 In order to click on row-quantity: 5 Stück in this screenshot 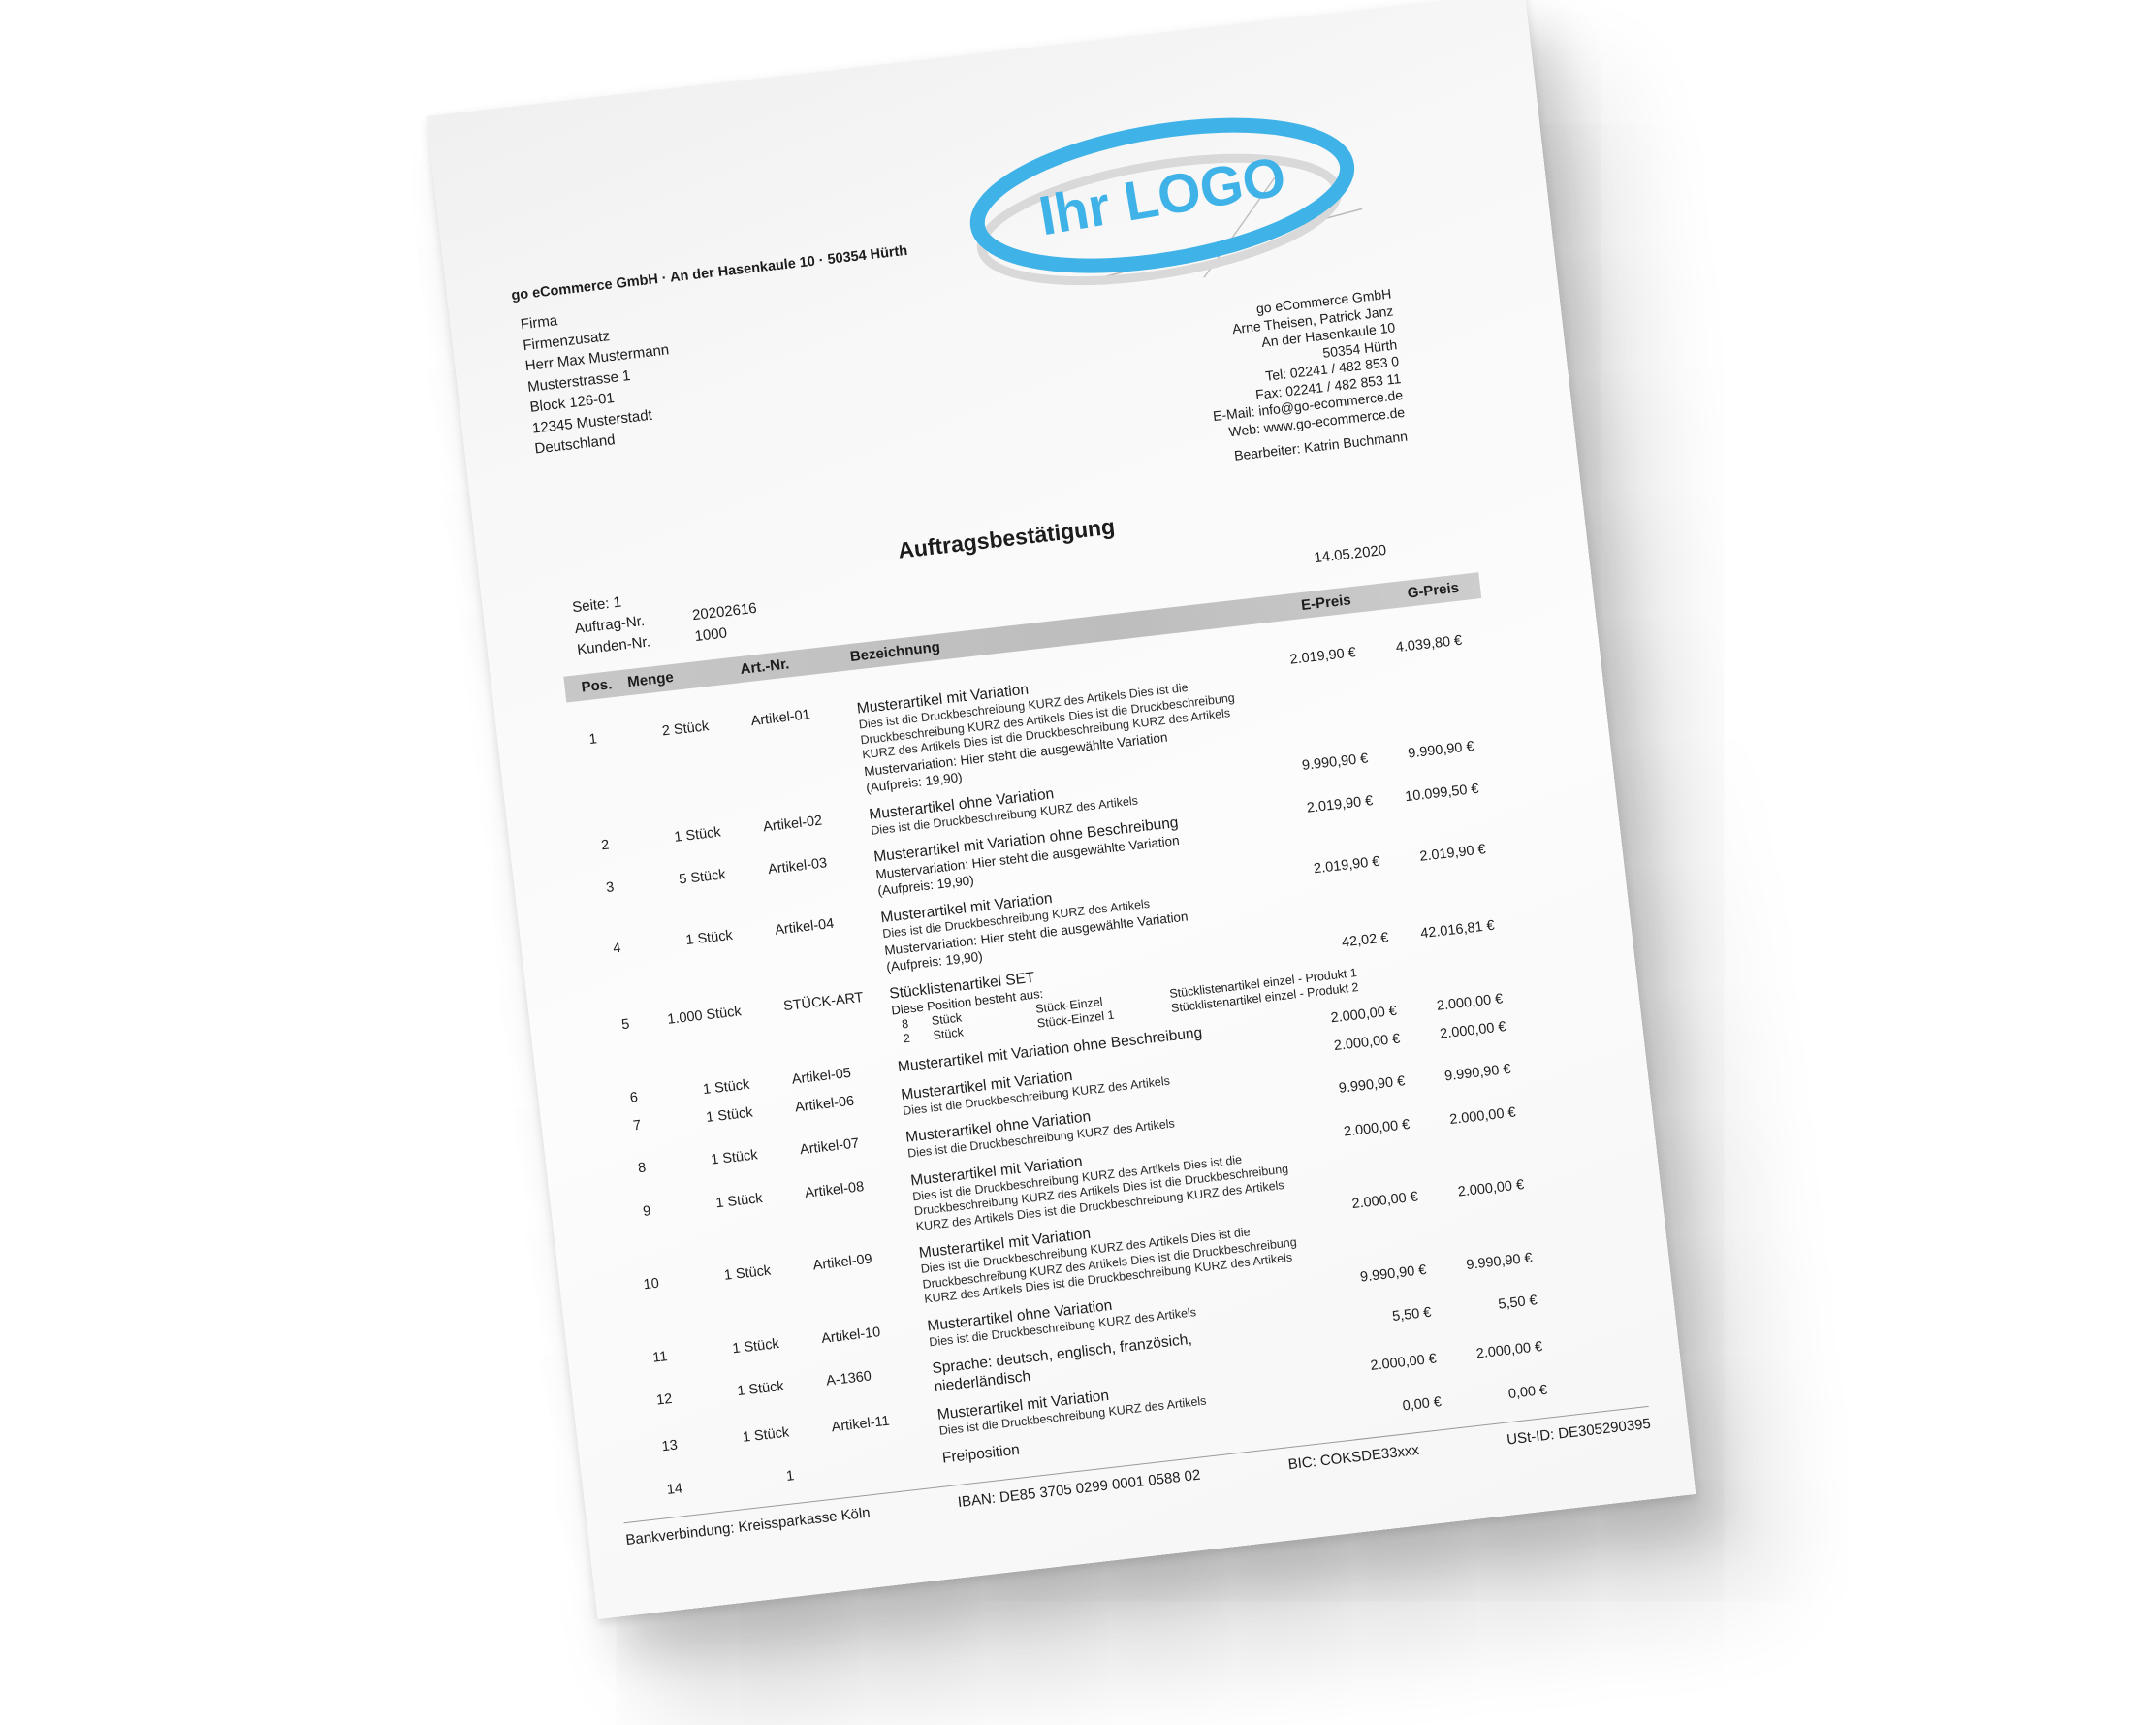, I will do `click(702, 878)`.